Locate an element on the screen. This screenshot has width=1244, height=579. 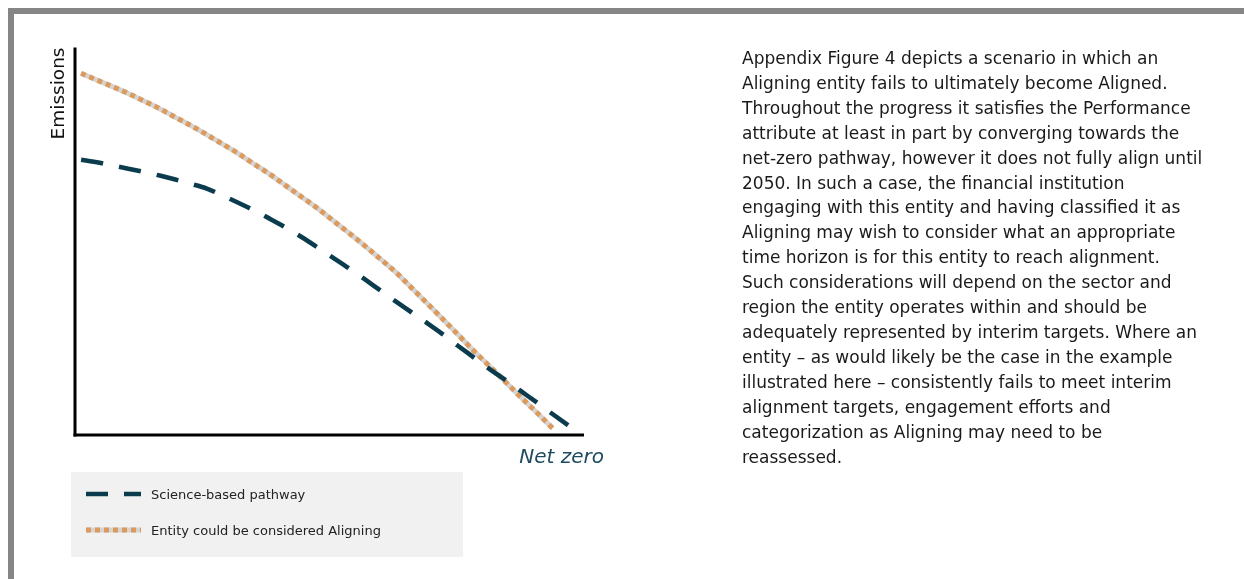
y-axis-title: Emissions is located at coordinates (57, 93).